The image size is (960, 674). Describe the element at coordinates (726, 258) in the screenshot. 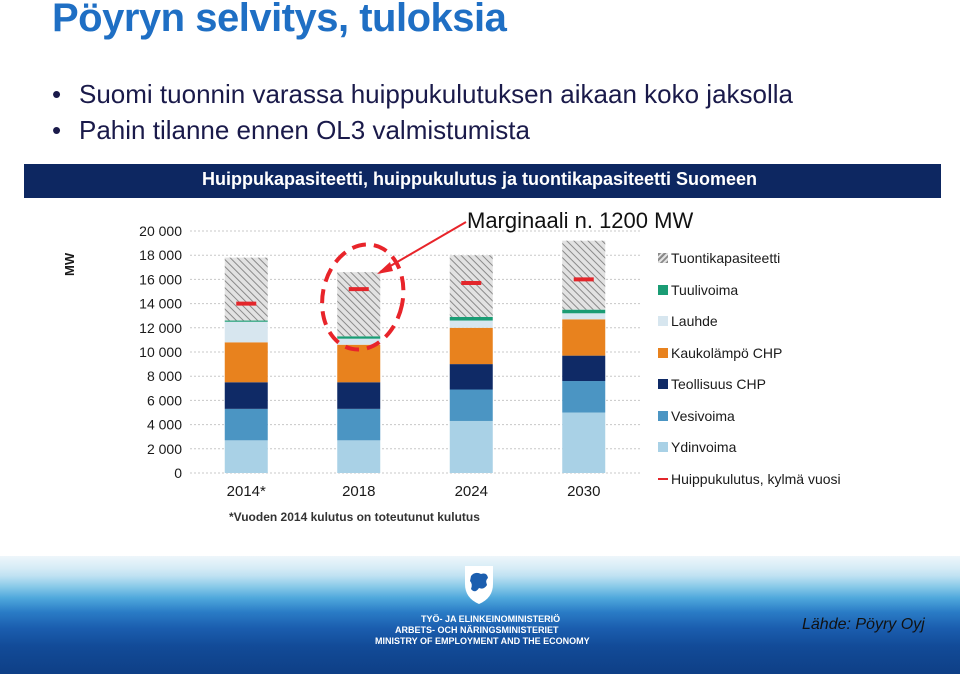

I see `legend-label: Tuontikapasiteetti` at that location.